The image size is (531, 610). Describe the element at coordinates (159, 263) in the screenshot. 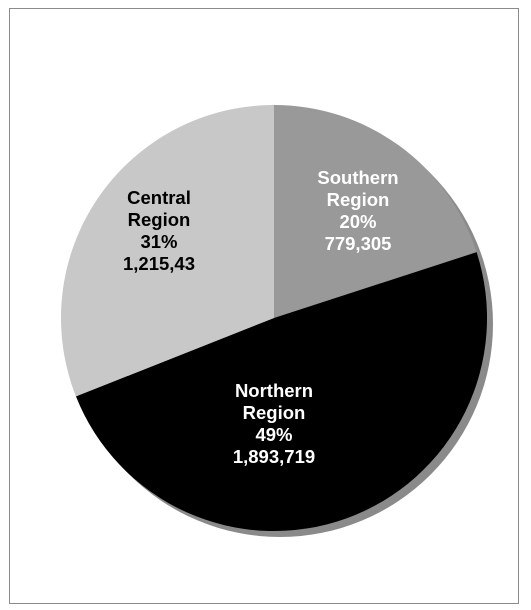

I see `pie-label-central-value-label: 1,215,43` at that location.